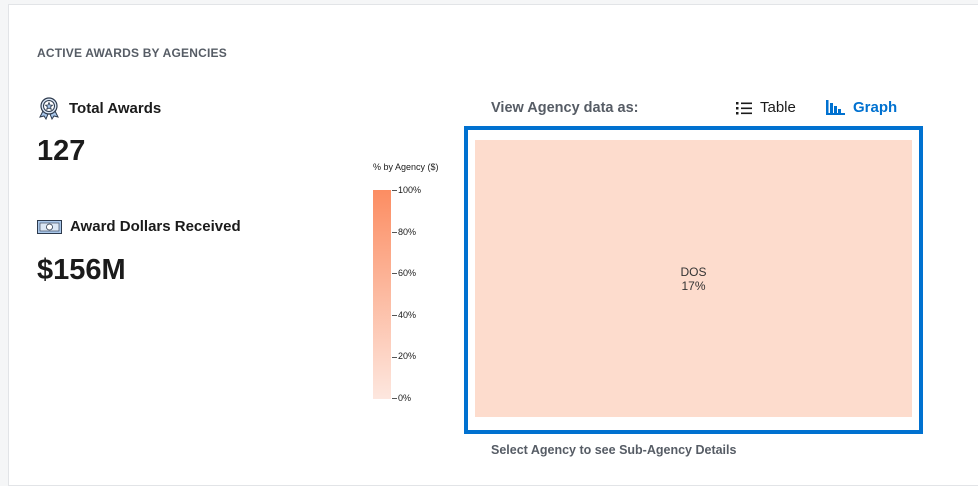 This screenshot has width=978, height=486. What do you see at coordinates (565, 108) in the screenshot?
I see `view-agency-label: View Agency data as:` at bounding box center [565, 108].